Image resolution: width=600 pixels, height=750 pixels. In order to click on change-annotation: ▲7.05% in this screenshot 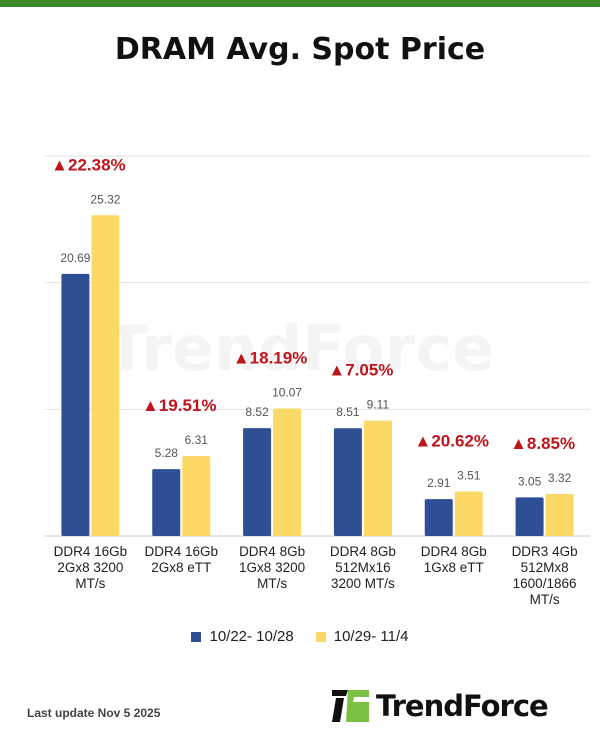, I will do `click(360, 370)`.